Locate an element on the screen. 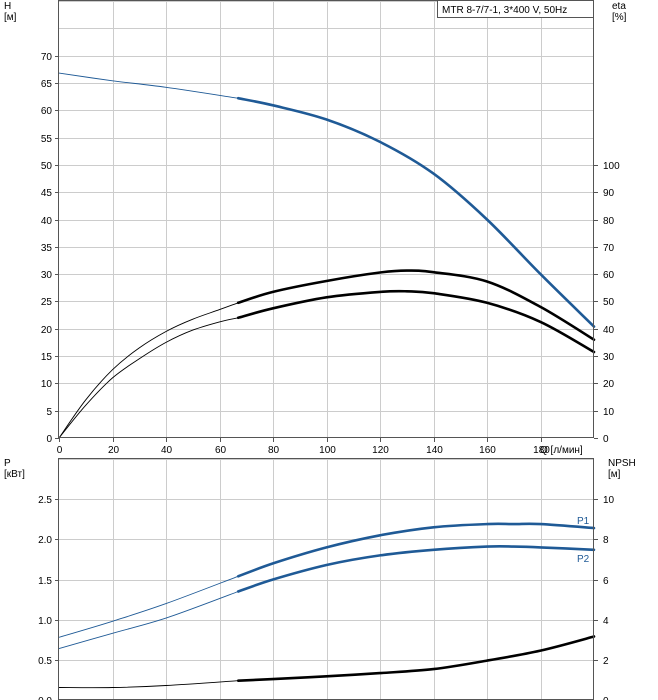 The height and width of the screenshot is (700, 658). bottom-y-axis-label: P [кВт] is located at coordinates (14, 469).